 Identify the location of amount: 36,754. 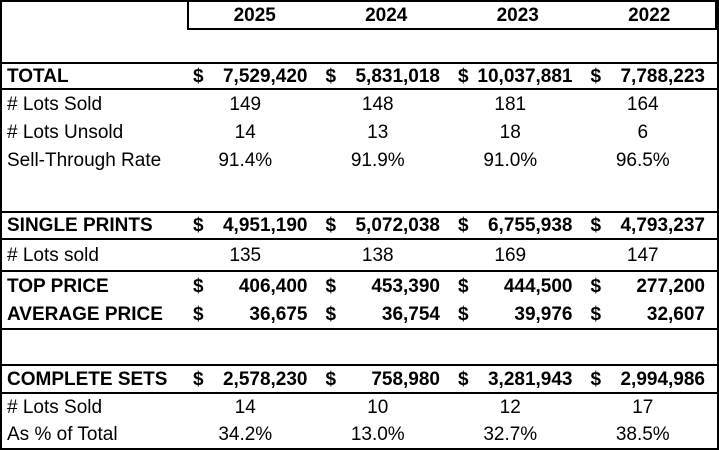
(410, 314).